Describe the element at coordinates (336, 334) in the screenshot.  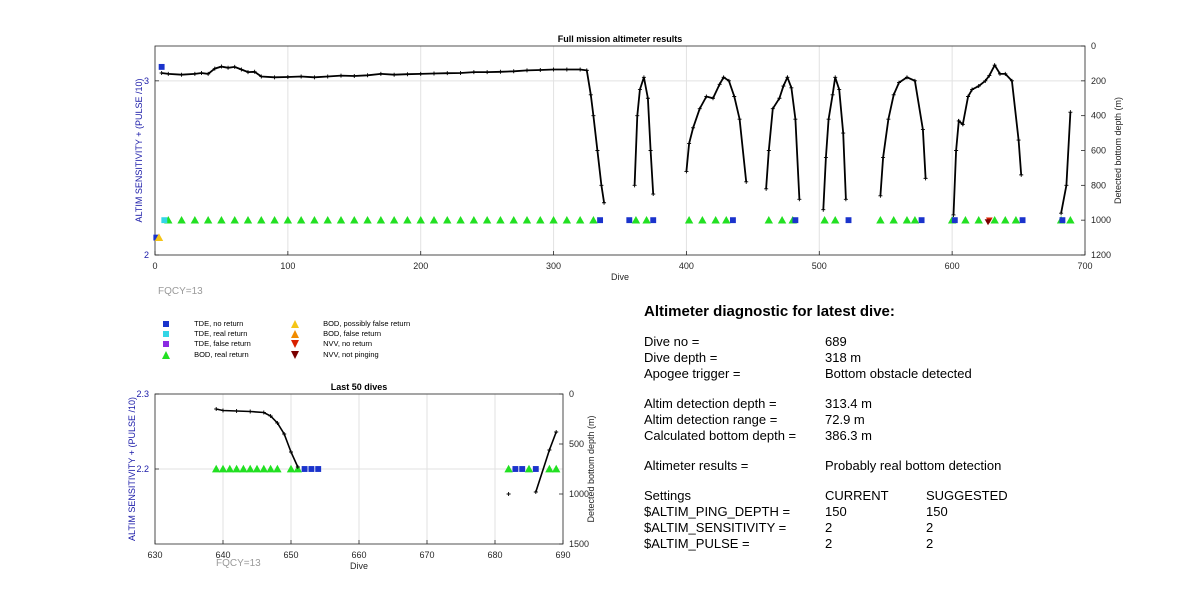
I see `legend-item: BOD, false return` at that location.